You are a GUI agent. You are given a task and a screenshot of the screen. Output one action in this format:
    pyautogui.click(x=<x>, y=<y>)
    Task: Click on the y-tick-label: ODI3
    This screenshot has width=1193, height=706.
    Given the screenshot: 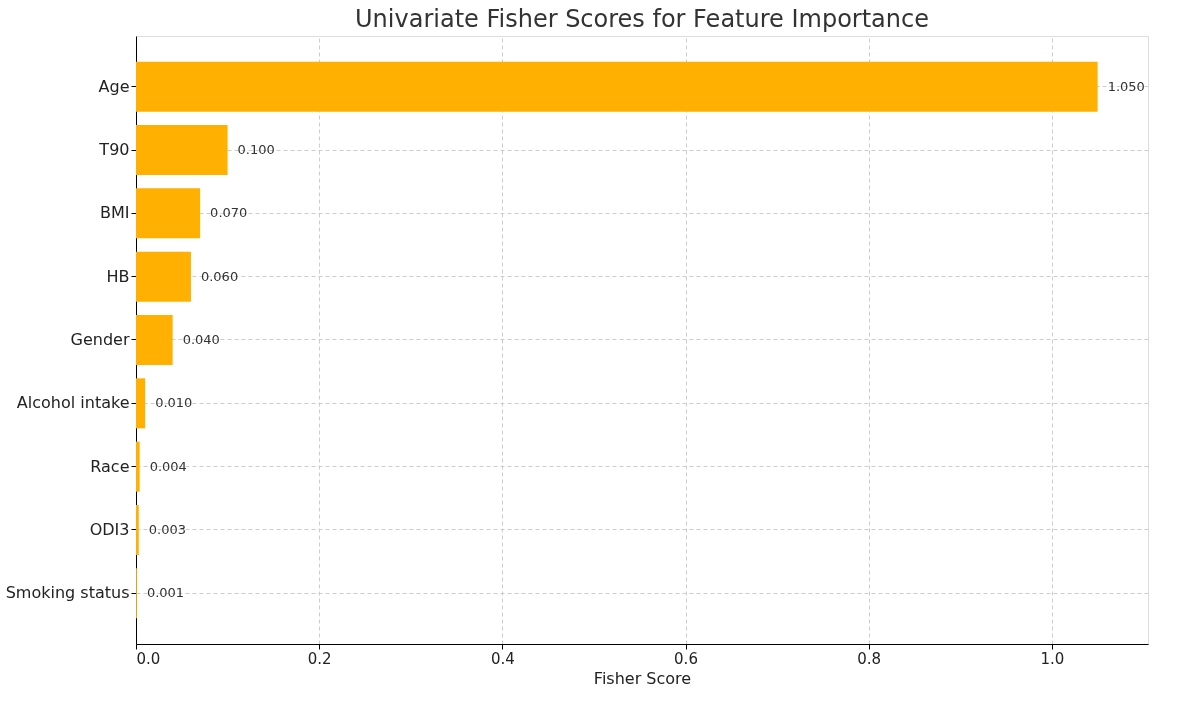 What is the action you would take?
    pyautogui.click(x=109, y=529)
    